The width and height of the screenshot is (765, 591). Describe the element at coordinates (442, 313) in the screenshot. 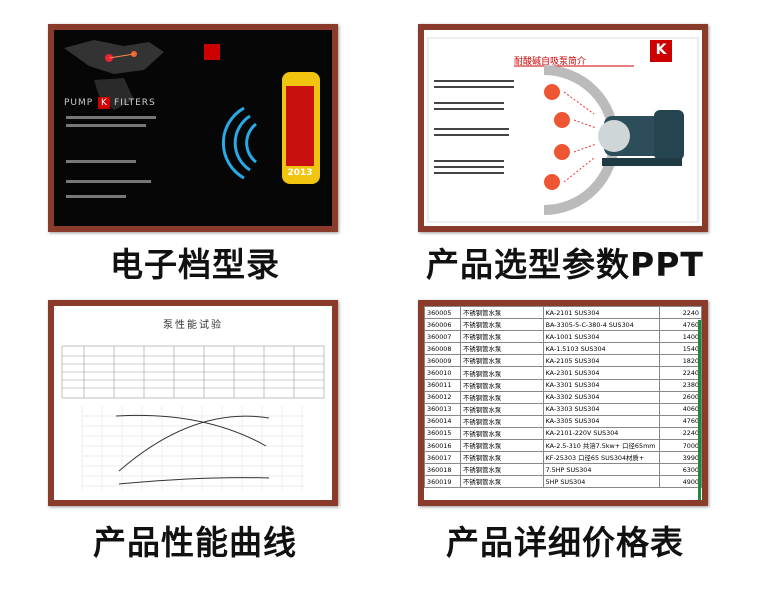

I see `table-cell: 360005` at that location.